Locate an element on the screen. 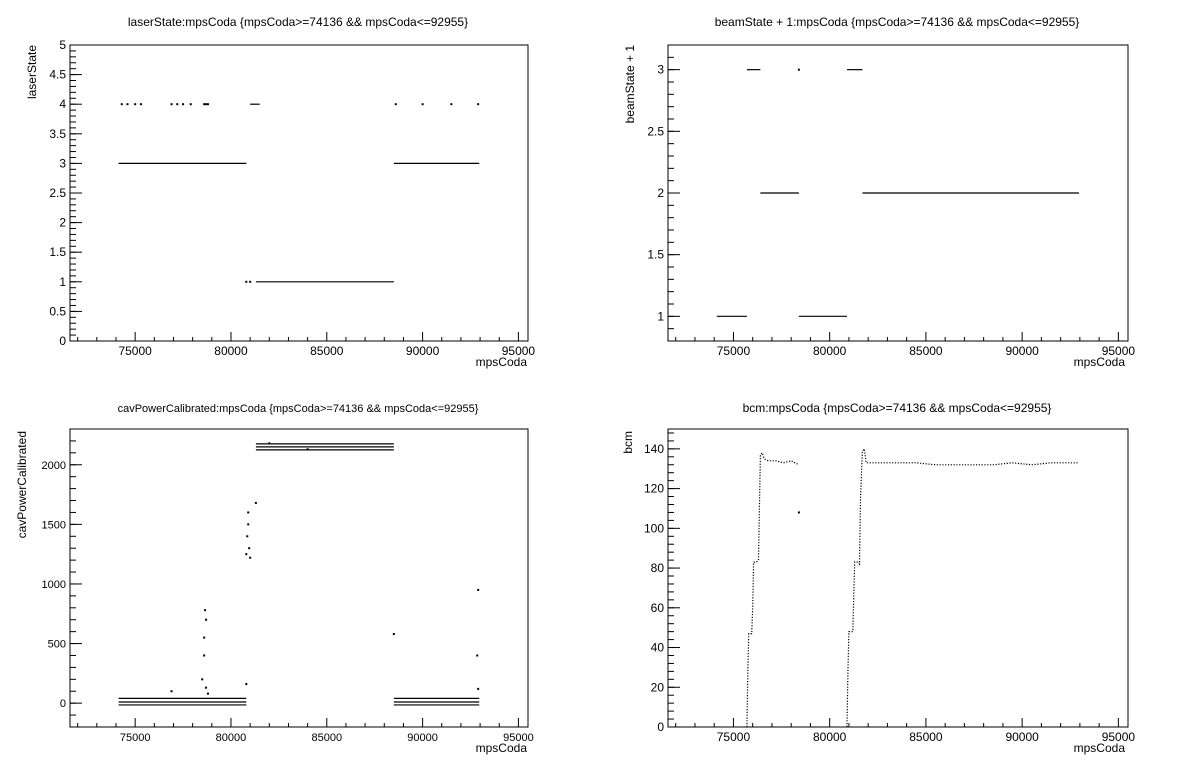 The width and height of the screenshot is (1196, 772). y-axis: 1 1.5 2 2.5 3 is located at coordinates (663, 193).